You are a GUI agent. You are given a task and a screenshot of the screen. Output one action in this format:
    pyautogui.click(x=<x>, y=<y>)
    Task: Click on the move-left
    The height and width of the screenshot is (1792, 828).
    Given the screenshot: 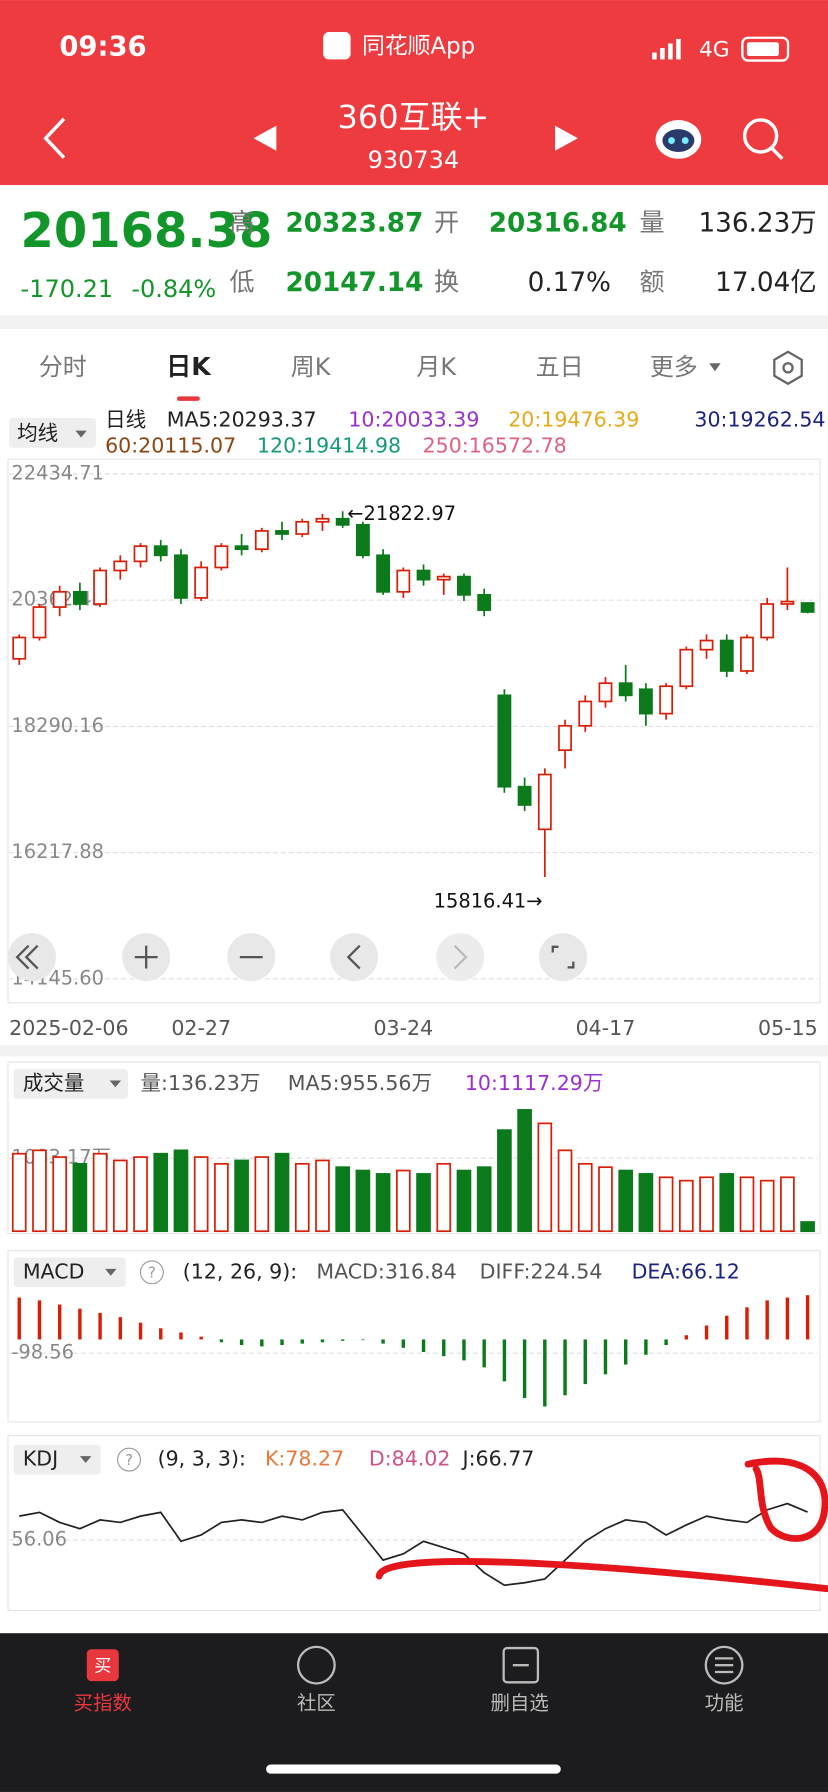 What is the action you would take?
    pyautogui.click(x=354, y=957)
    